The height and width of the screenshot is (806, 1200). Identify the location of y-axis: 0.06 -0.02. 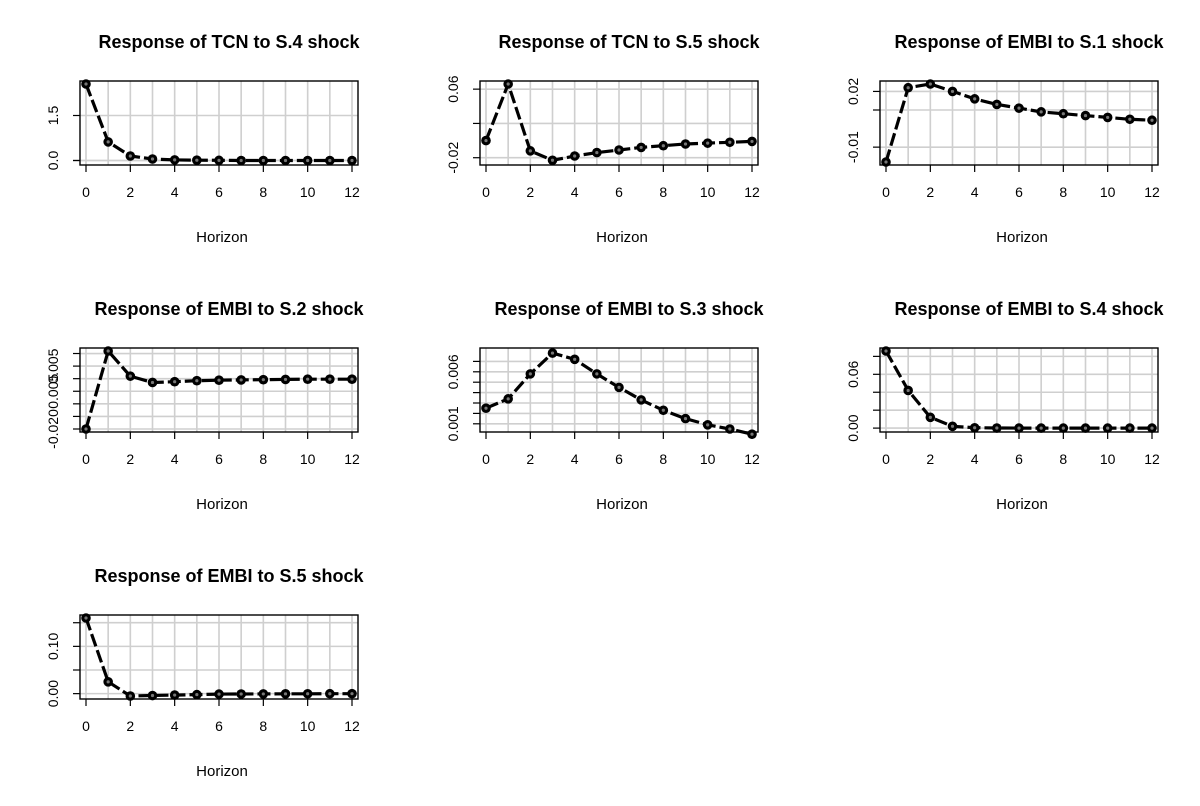
(462, 124).